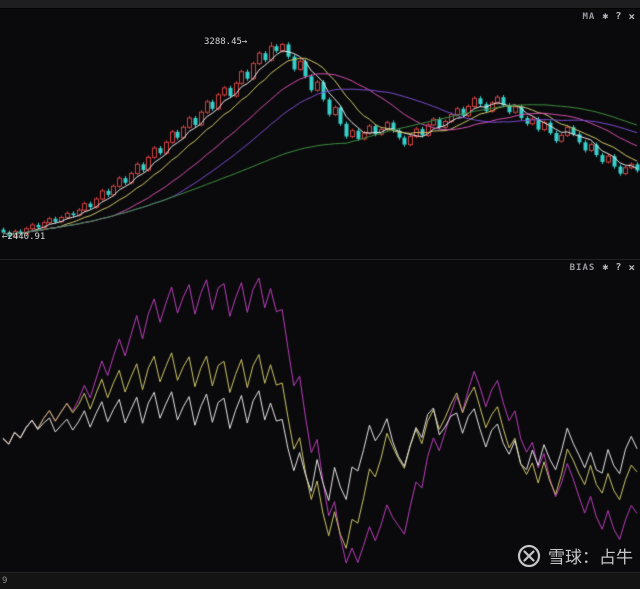 This screenshot has width=640, height=589. I want to click on ma-indicator-label: MA, so click(589, 17).